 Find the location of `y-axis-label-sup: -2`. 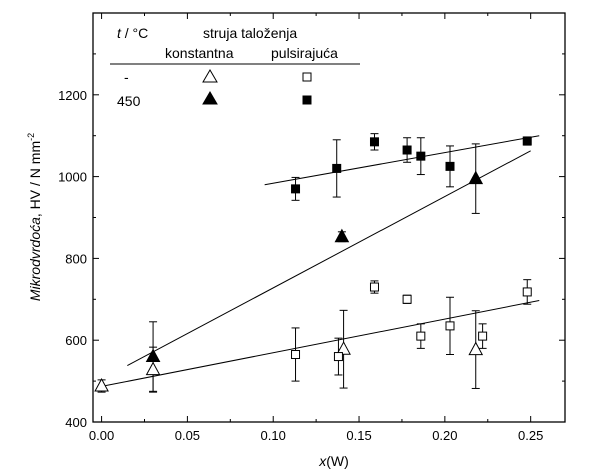

y-axis-label-sup: -2 is located at coordinates (31, 137).